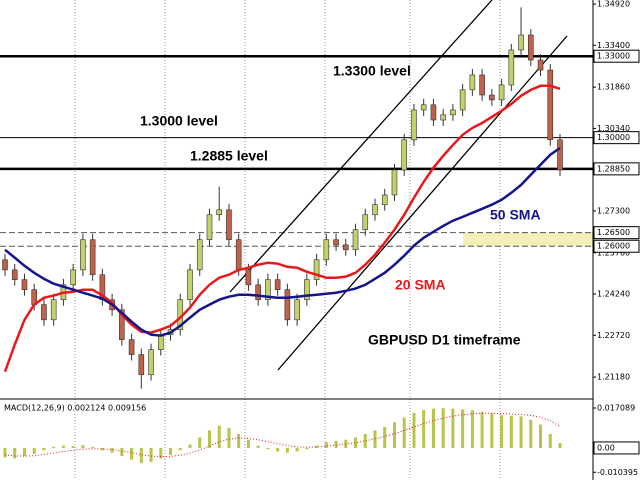  Describe the element at coordinates (75, 408) in the screenshot. I see `macd-label: MACD(12,26,9) 0.002124 0.009156` at that location.